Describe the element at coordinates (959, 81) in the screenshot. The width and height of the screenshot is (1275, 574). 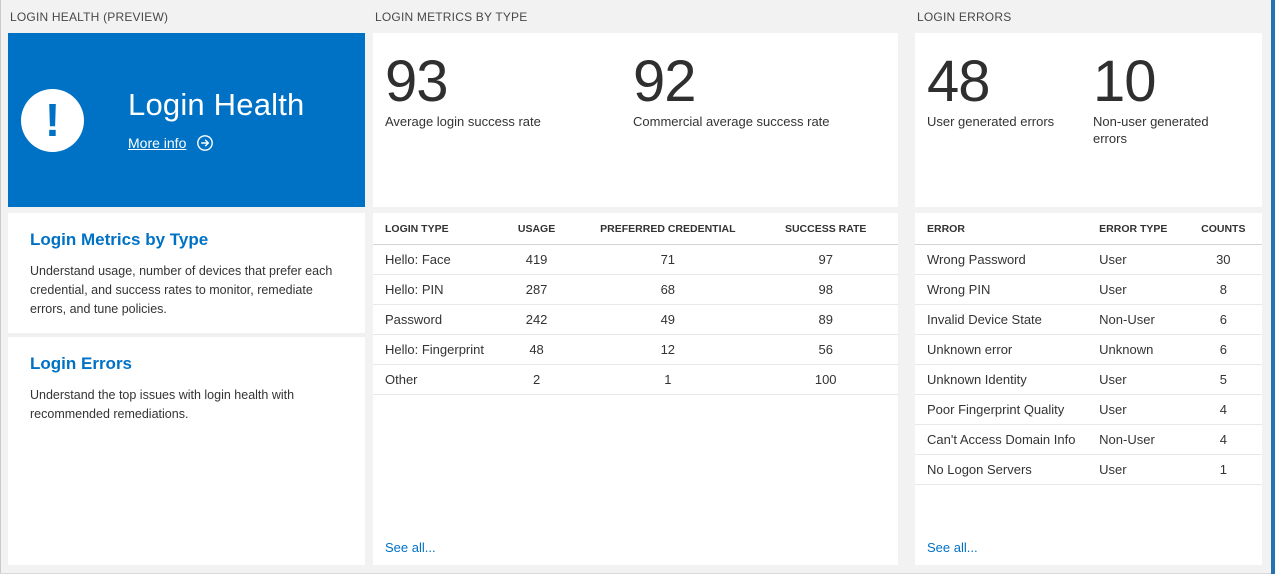
I see `stat-value: 48` at that location.